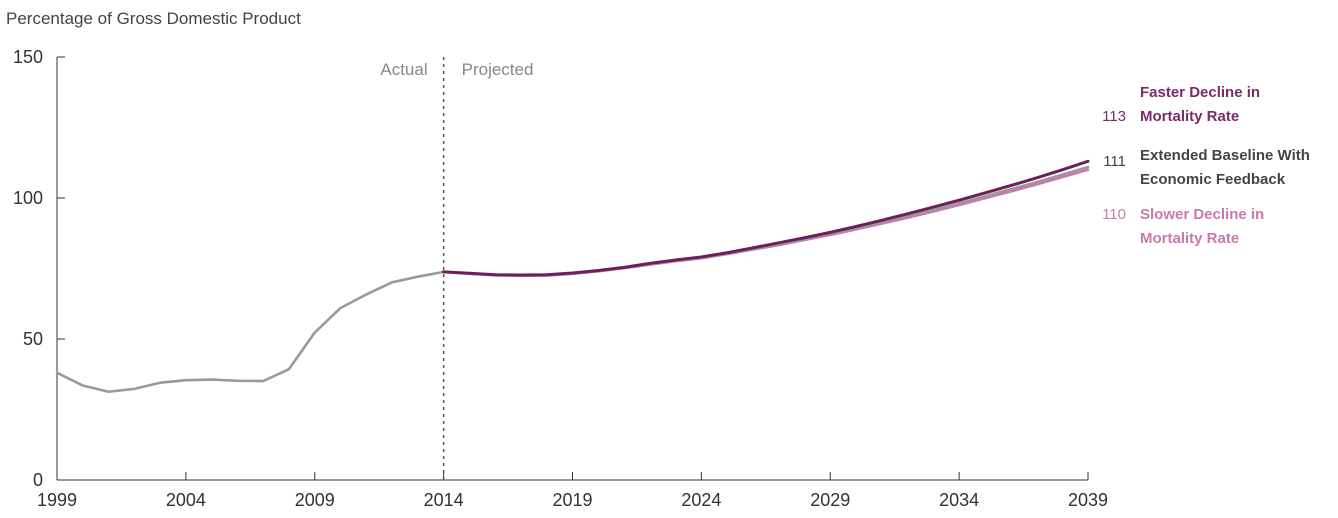 Image resolution: width=1338 pixels, height=518 pixels. What do you see at coordinates (1225, 167) in the screenshot?
I see `series-name-2: Extended Baseline With Economic Feedback` at bounding box center [1225, 167].